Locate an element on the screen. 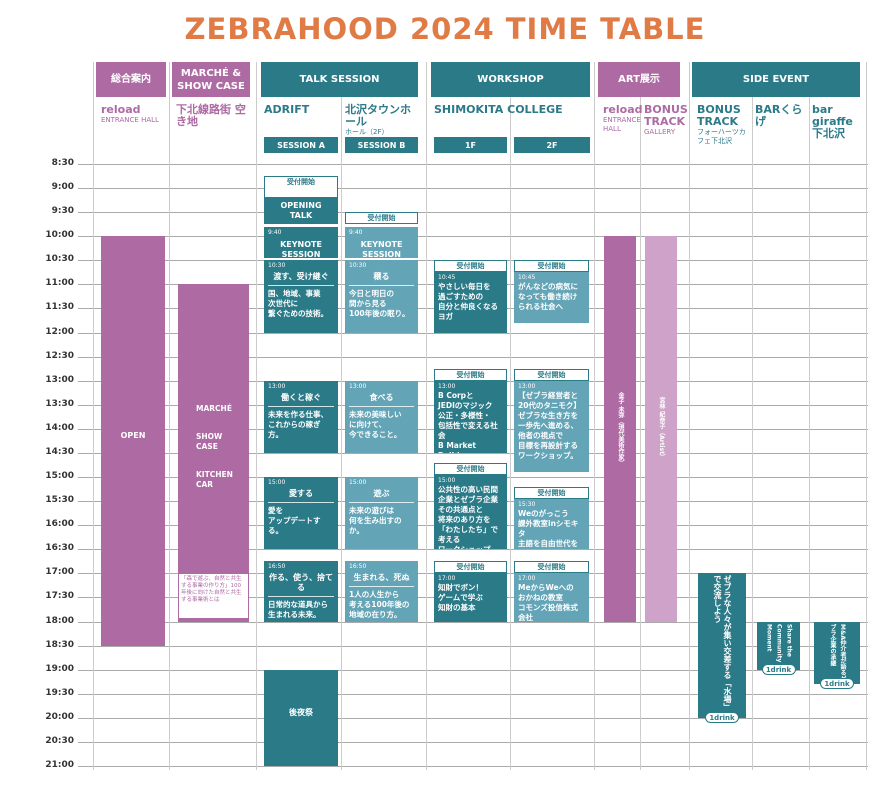  event-title: 遊ぶ is located at coordinates (381, 495).